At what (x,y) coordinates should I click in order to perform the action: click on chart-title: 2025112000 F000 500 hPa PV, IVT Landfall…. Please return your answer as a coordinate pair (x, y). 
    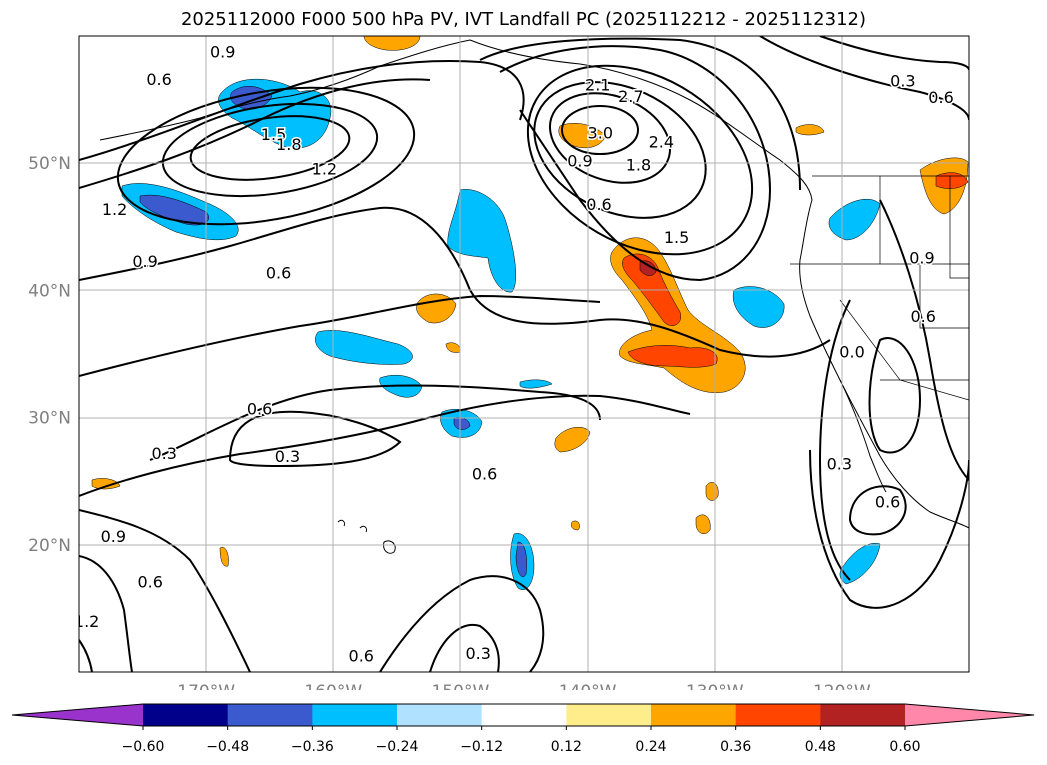
    Looking at the image, I should click on (523, 19).